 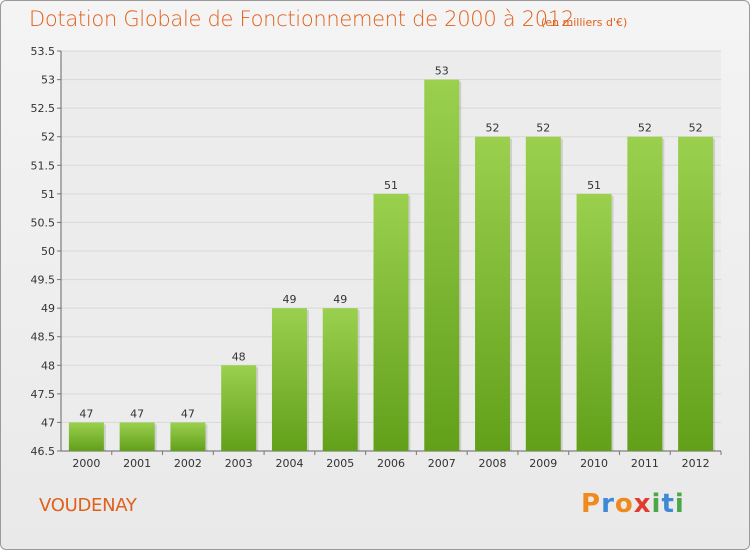 I want to click on bar-value-label: 53, so click(x=442, y=71).